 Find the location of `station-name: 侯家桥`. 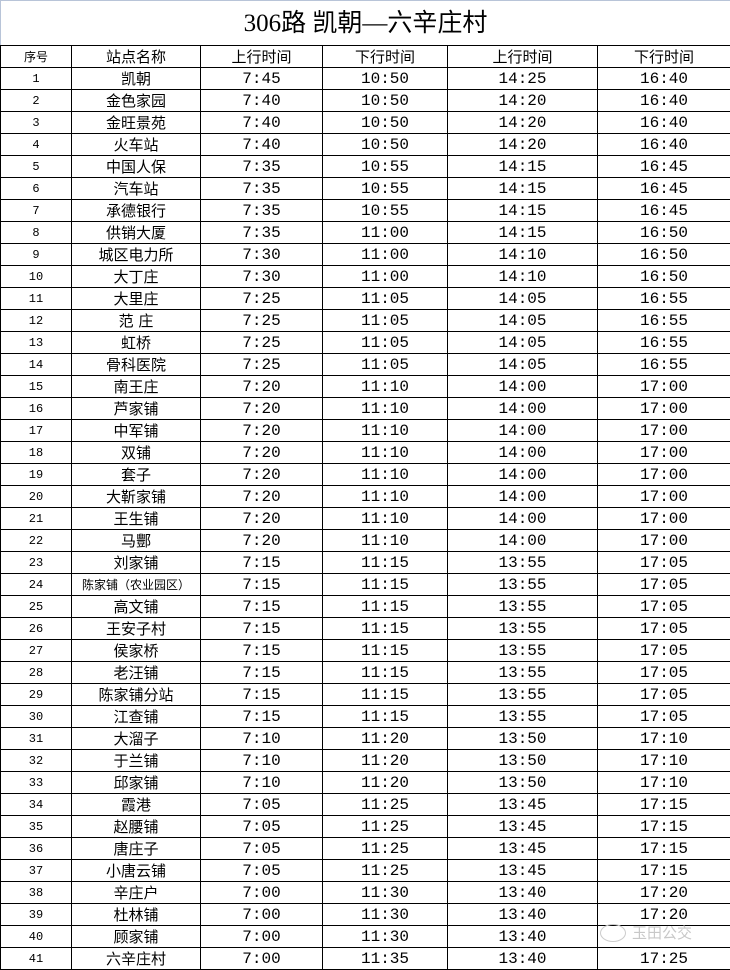

station-name: 侯家桥 is located at coordinates (136, 651).